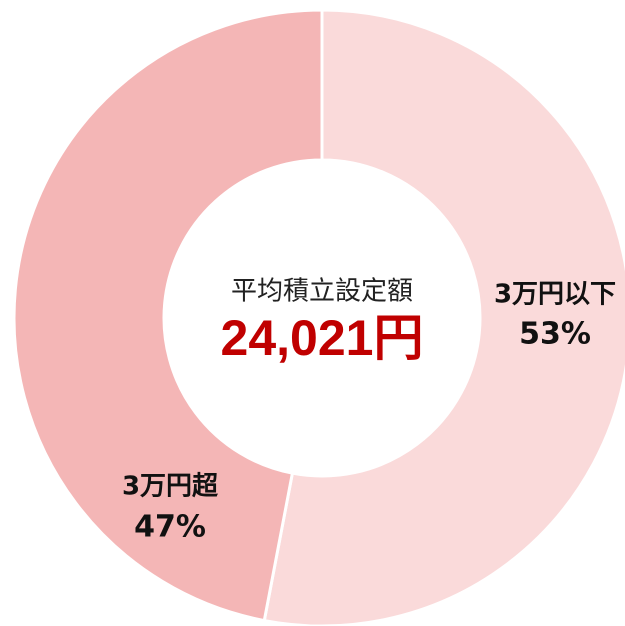  Describe the element at coordinates (555, 295) in the screenshot. I see `category-label: 3万円以下` at that location.